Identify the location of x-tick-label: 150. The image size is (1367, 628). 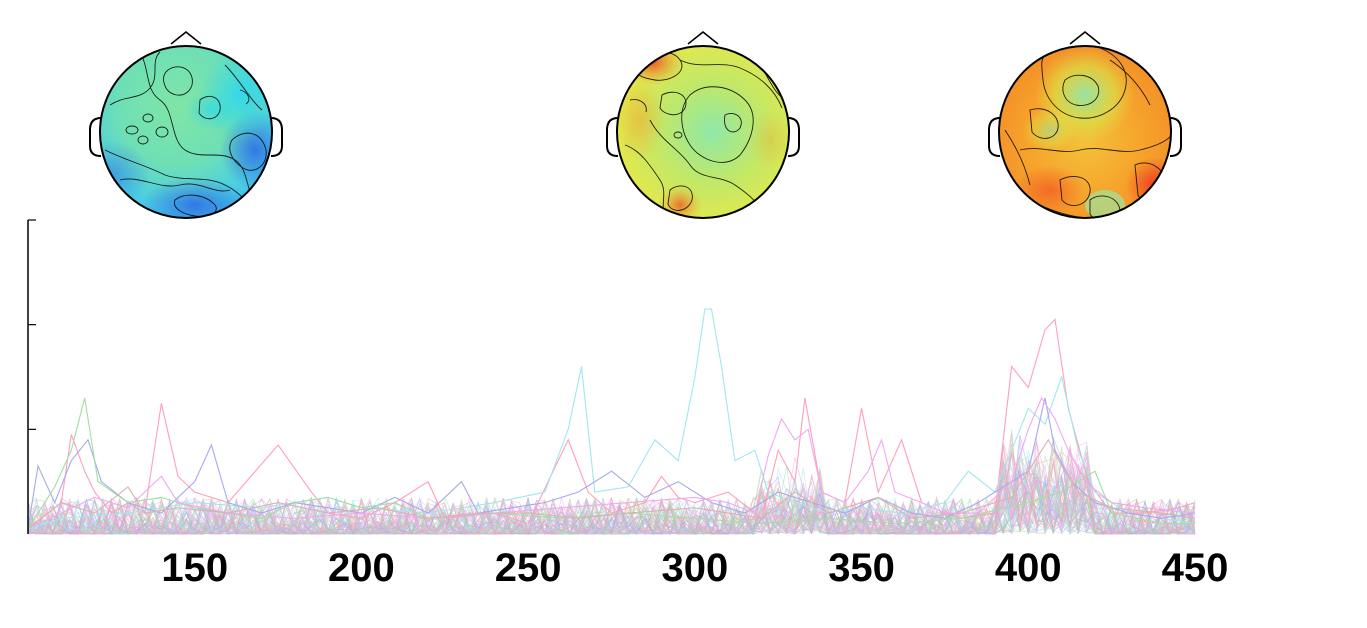
(194, 568).